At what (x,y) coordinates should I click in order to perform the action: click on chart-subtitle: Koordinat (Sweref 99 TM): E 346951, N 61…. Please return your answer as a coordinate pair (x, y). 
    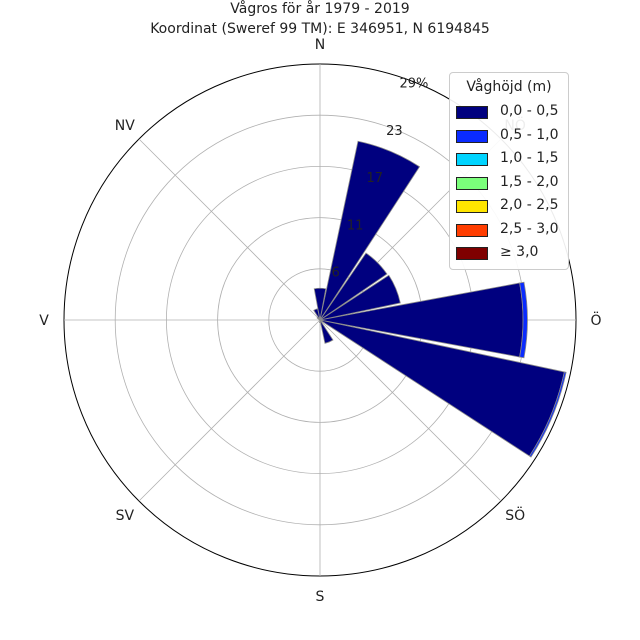
    Looking at the image, I should click on (320, 29).